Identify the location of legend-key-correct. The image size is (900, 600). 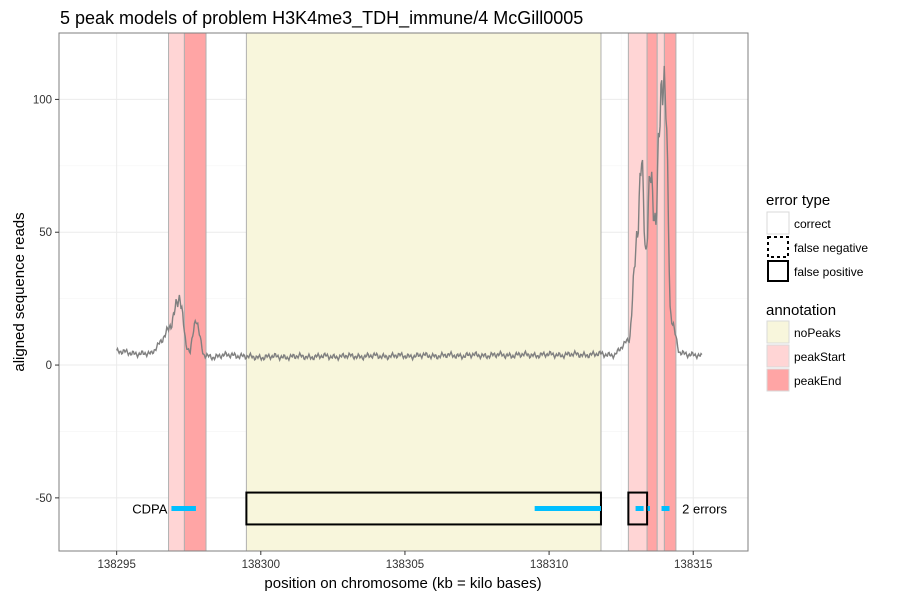
(778, 223).